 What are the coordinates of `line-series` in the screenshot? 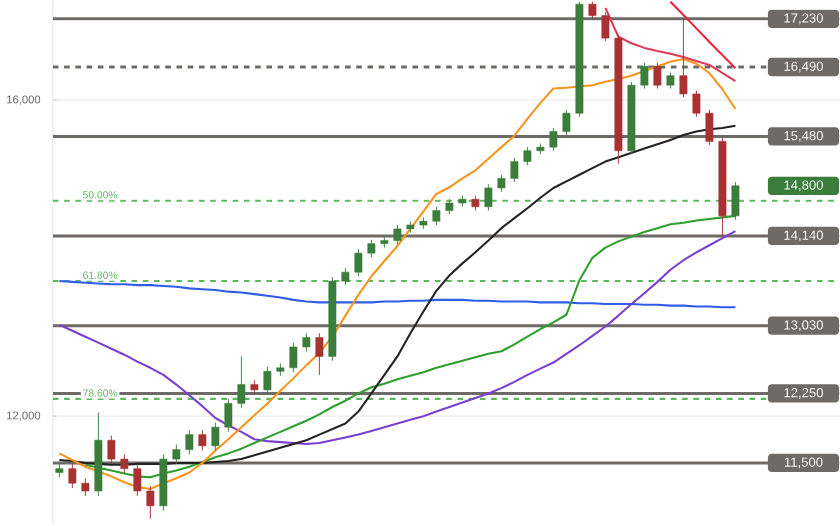 It's located at (703, 35).